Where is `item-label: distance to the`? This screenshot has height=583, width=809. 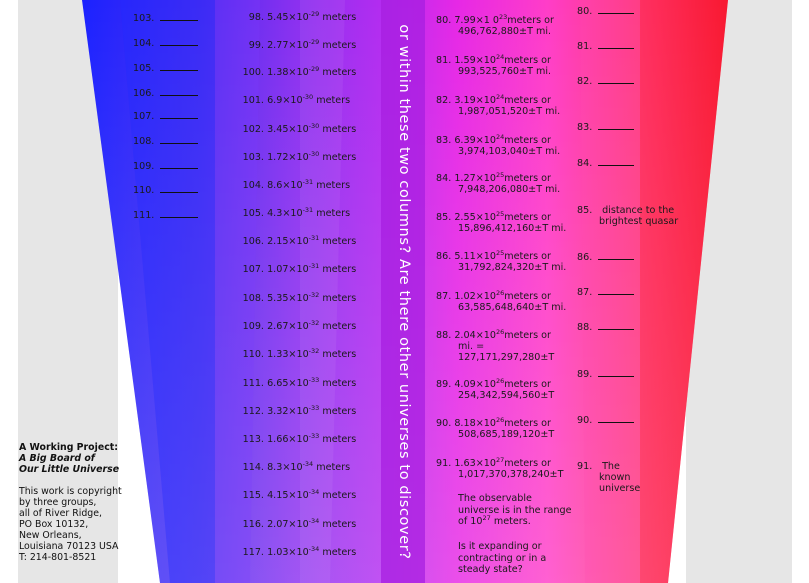
item-label: distance to the is located at coordinates (638, 210).